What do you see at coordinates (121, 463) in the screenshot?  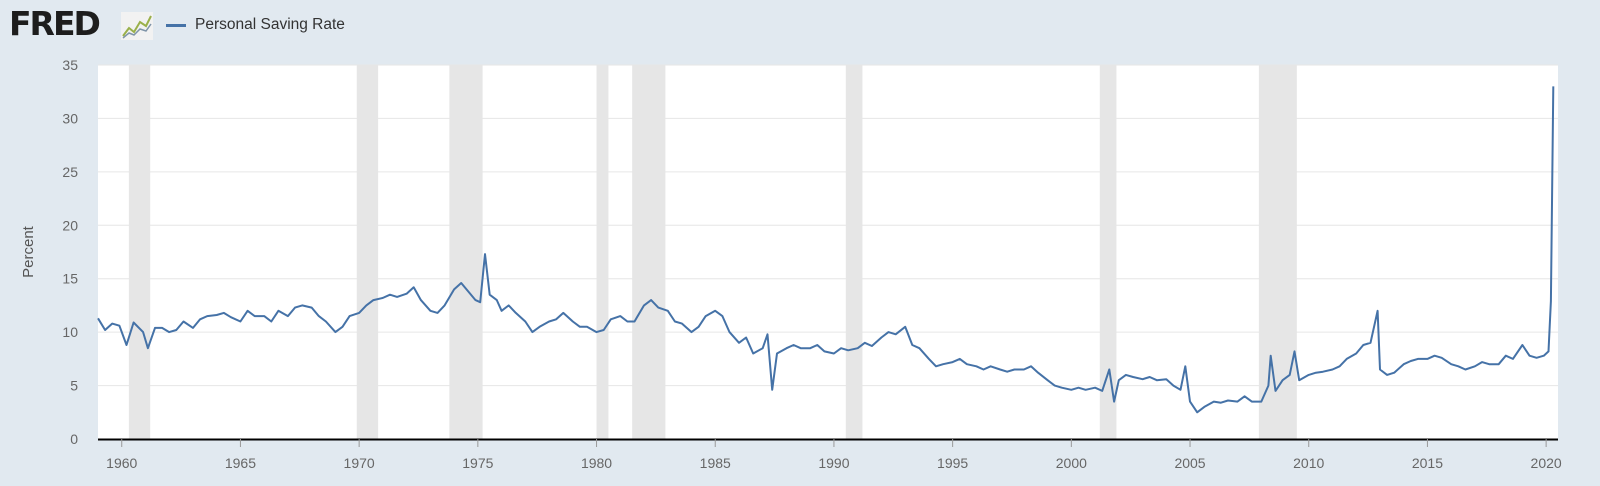 I see `x-tick-label: 1960` at bounding box center [121, 463].